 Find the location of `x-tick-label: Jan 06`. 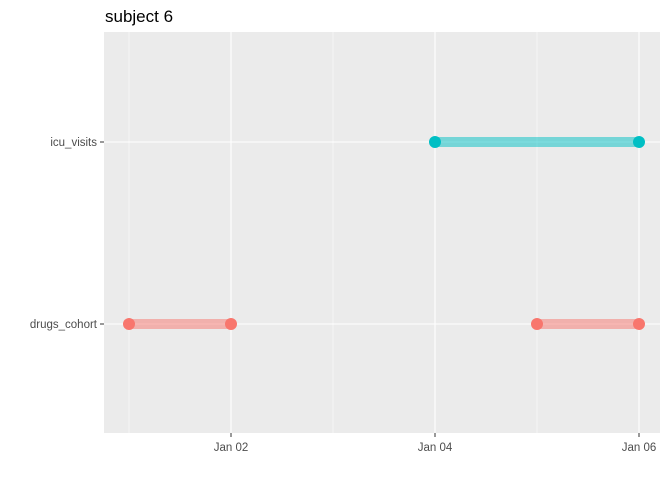

x-tick-label: Jan 06 is located at coordinates (639, 448).